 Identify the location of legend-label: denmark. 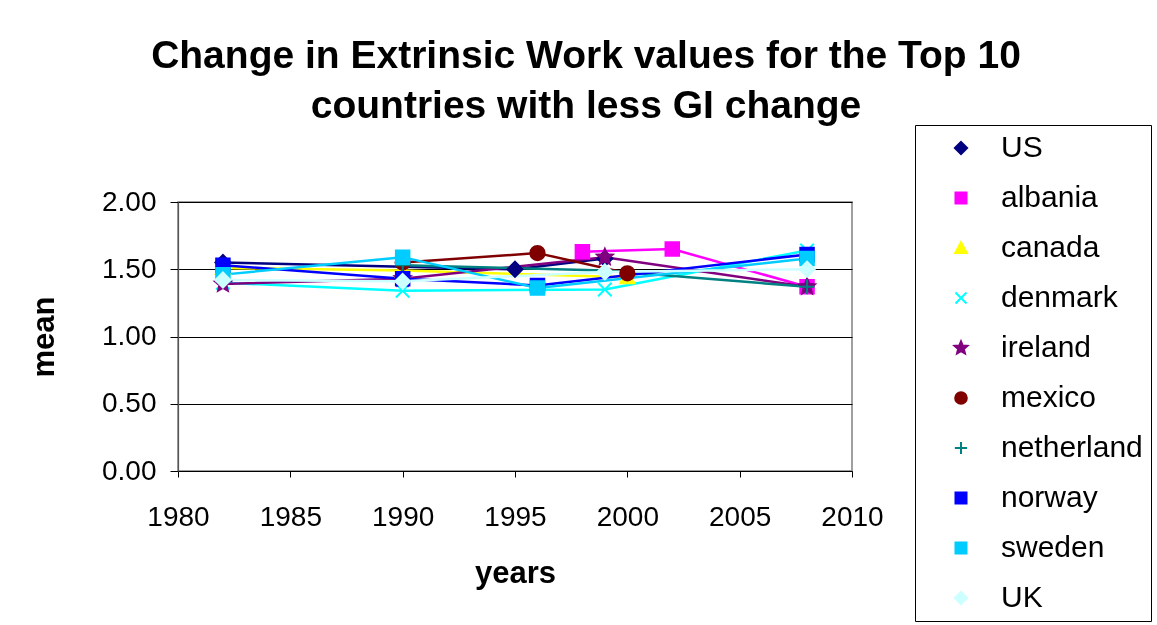
(1060, 296).